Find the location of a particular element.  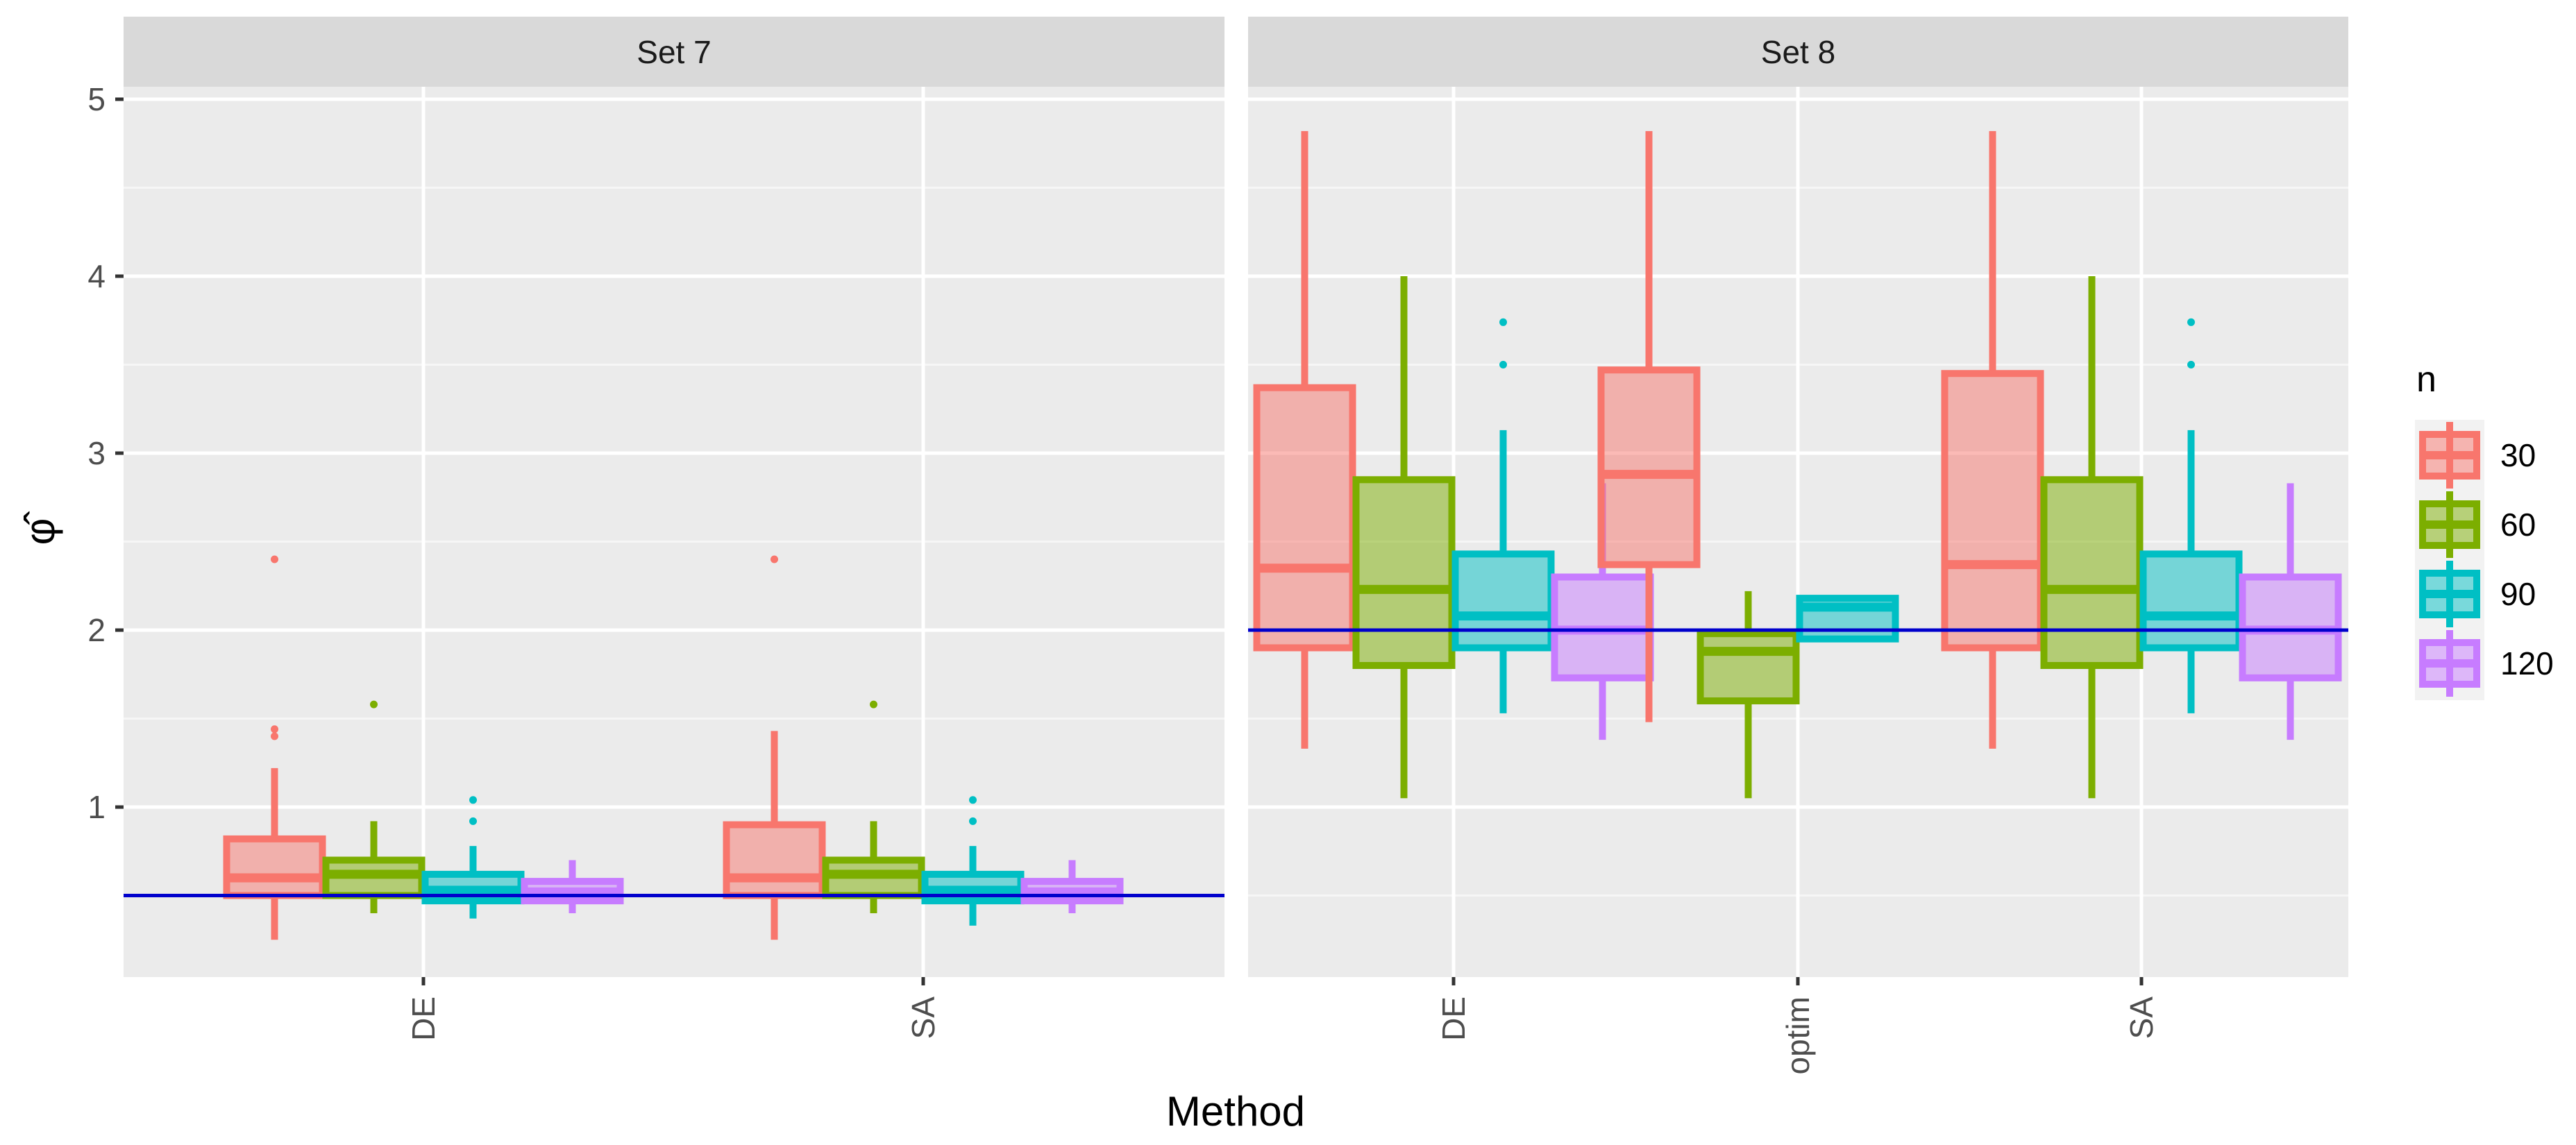

box-DE-n60 is located at coordinates (1404, 537).